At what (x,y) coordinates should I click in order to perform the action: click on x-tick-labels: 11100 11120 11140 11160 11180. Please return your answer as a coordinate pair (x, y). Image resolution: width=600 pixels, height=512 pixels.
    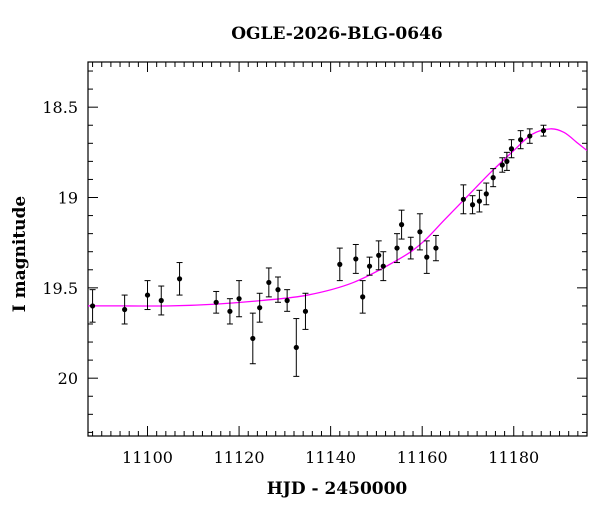
    Looking at the image, I should click on (330, 457).